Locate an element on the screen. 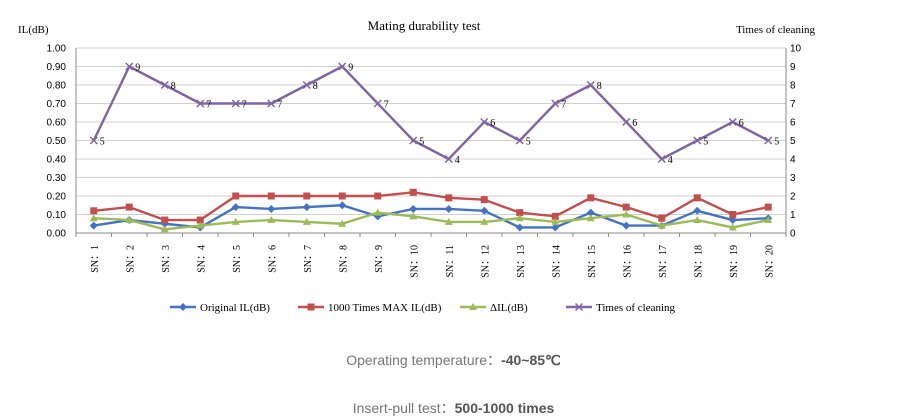 This screenshot has height=418, width=907. y2-tick-label: 4 is located at coordinates (793, 160).